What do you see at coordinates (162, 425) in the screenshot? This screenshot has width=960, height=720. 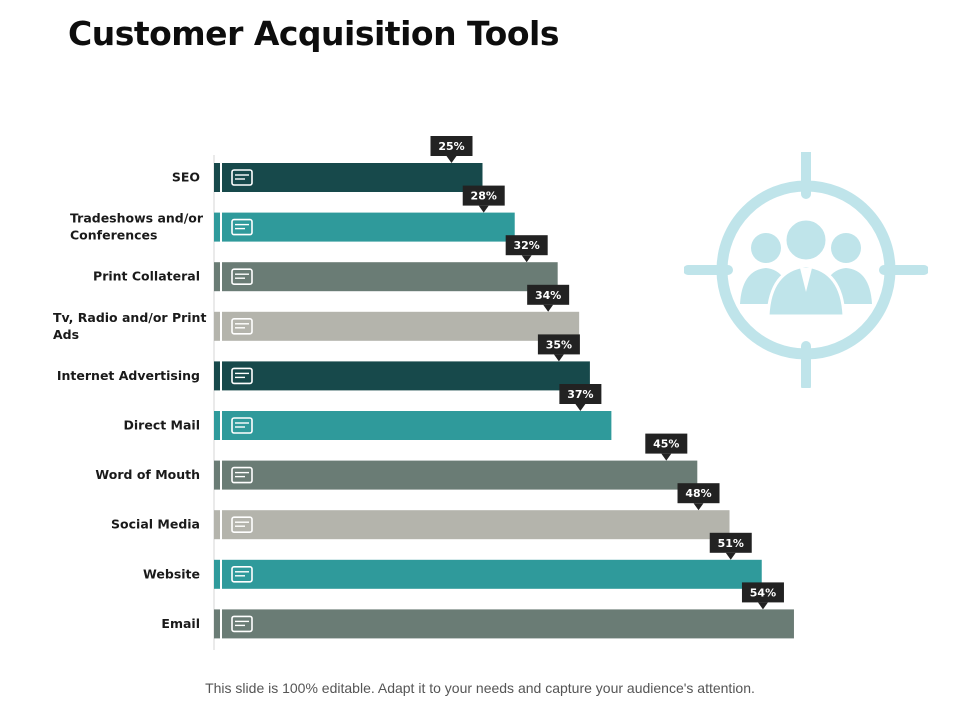 I see `category-label: Direct Mail` at bounding box center [162, 425].